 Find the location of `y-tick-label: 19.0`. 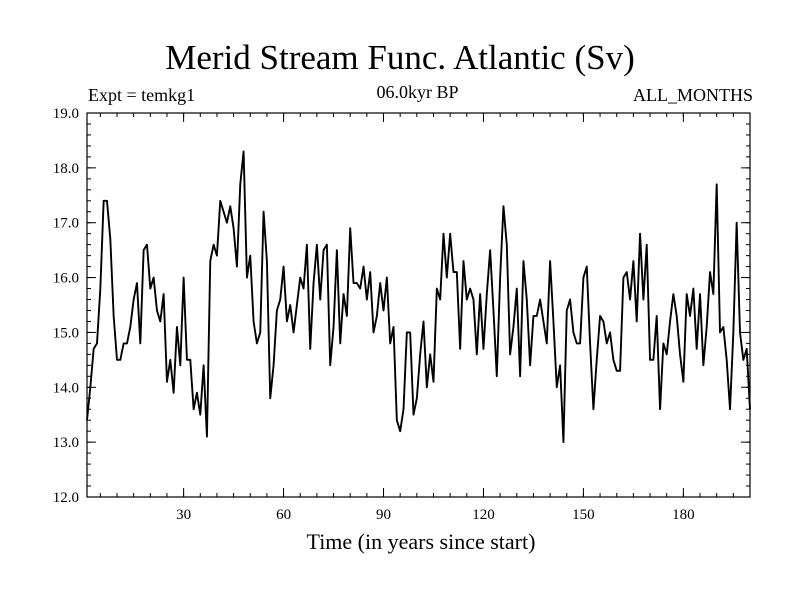

y-tick-label: 19.0 is located at coordinates (66, 114).